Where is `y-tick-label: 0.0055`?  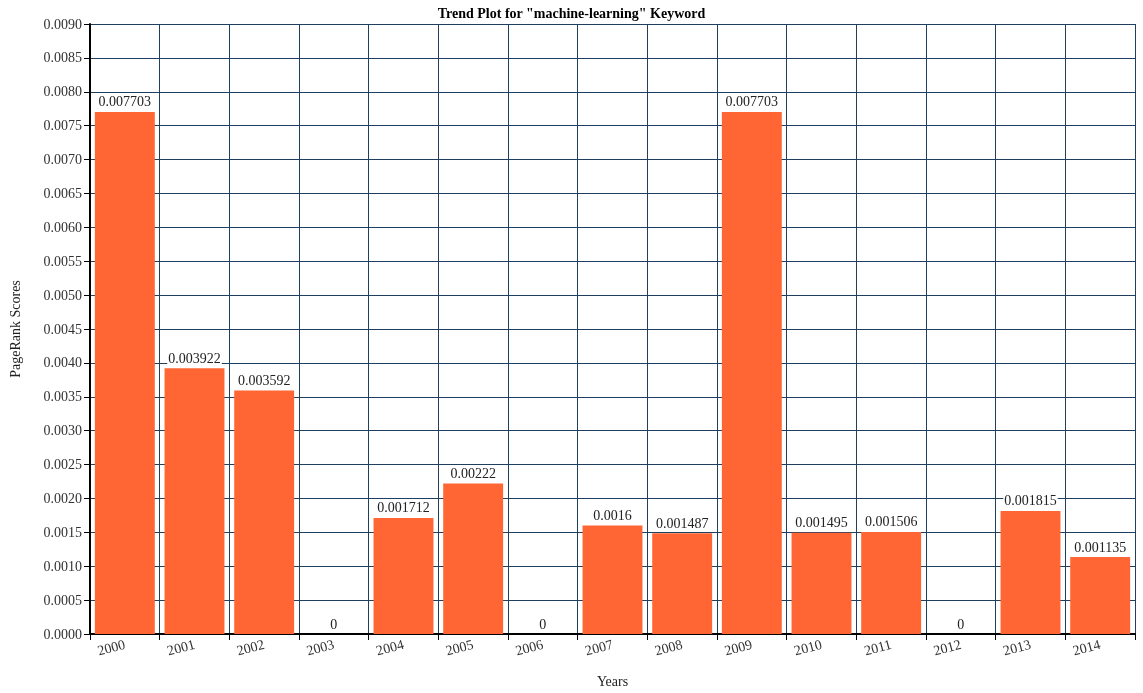 y-tick-label: 0.0055 is located at coordinates (62, 261).